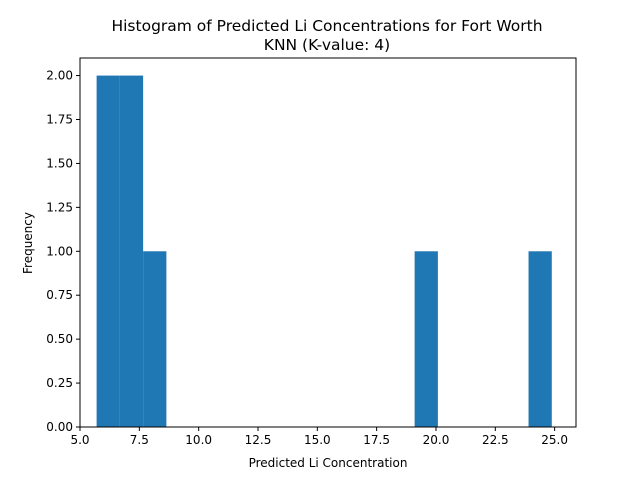 The width and height of the screenshot is (640, 480). Describe the element at coordinates (198, 440) in the screenshot. I see `x-tick-label: 10.0` at that location.